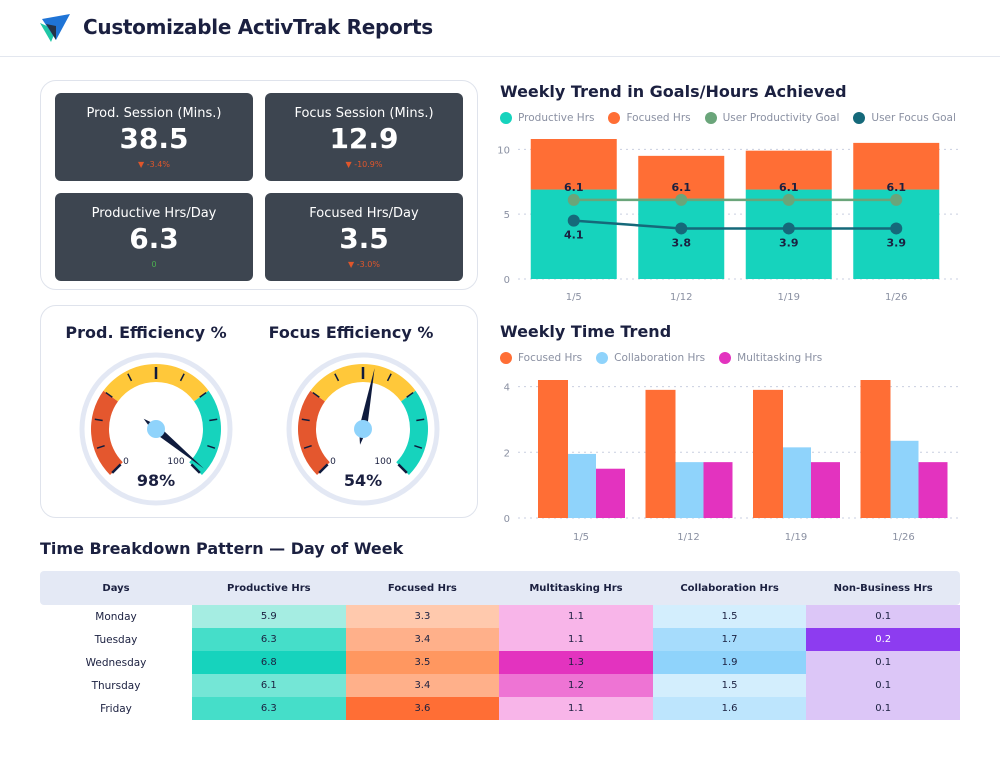 Image resolution: width=1000 pixels, height=760 pixels. I want to click on day-cell: Friday, so click(116, 708).